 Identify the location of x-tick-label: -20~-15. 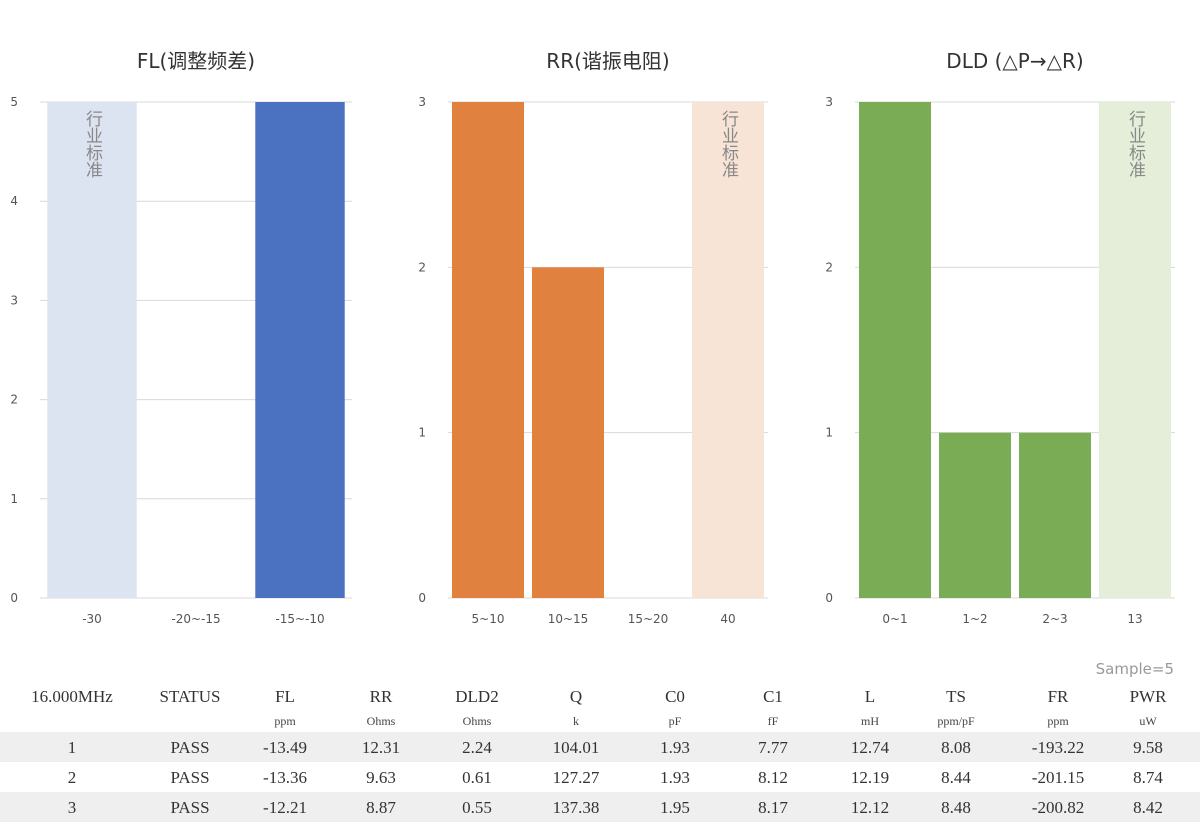
(195, 619).